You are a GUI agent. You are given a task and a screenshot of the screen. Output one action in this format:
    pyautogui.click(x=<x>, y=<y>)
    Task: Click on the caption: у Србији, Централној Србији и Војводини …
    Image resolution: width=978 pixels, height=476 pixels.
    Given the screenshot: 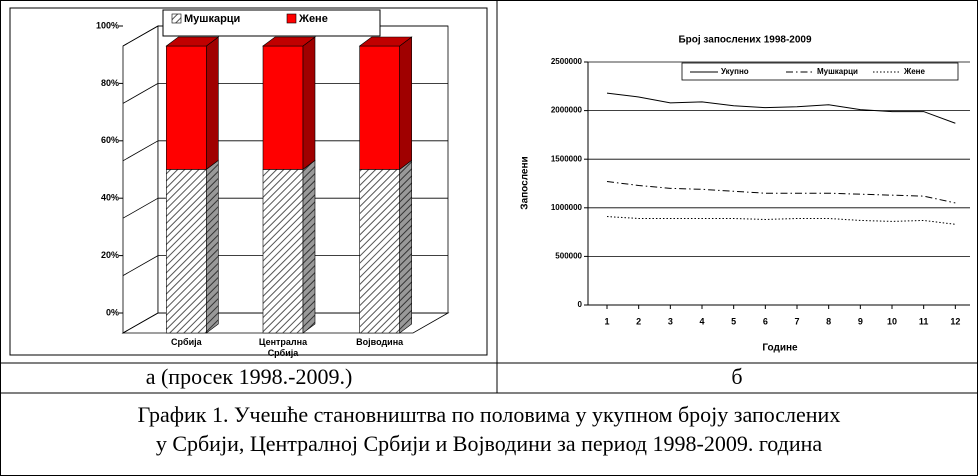 What is the action you would take?
    pyautogui.click(x=489, y=443)
    